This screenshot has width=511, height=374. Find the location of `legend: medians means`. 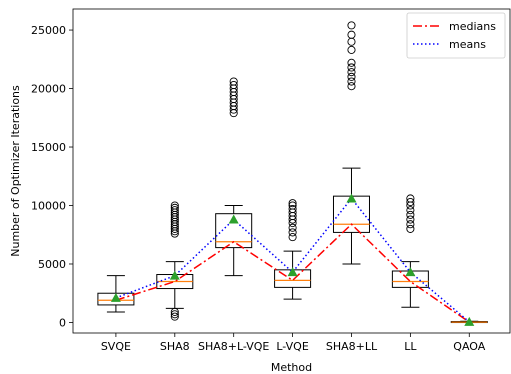

legend: medians means is located at coordinates (456, 35).